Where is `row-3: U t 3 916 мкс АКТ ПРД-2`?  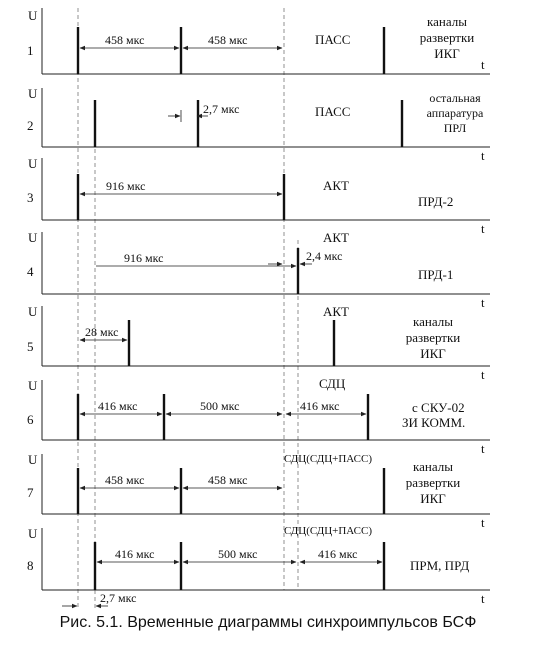 row-3: U t 3 916 мкс АКТ ПРД-2 is located at coordinates (258, 196).